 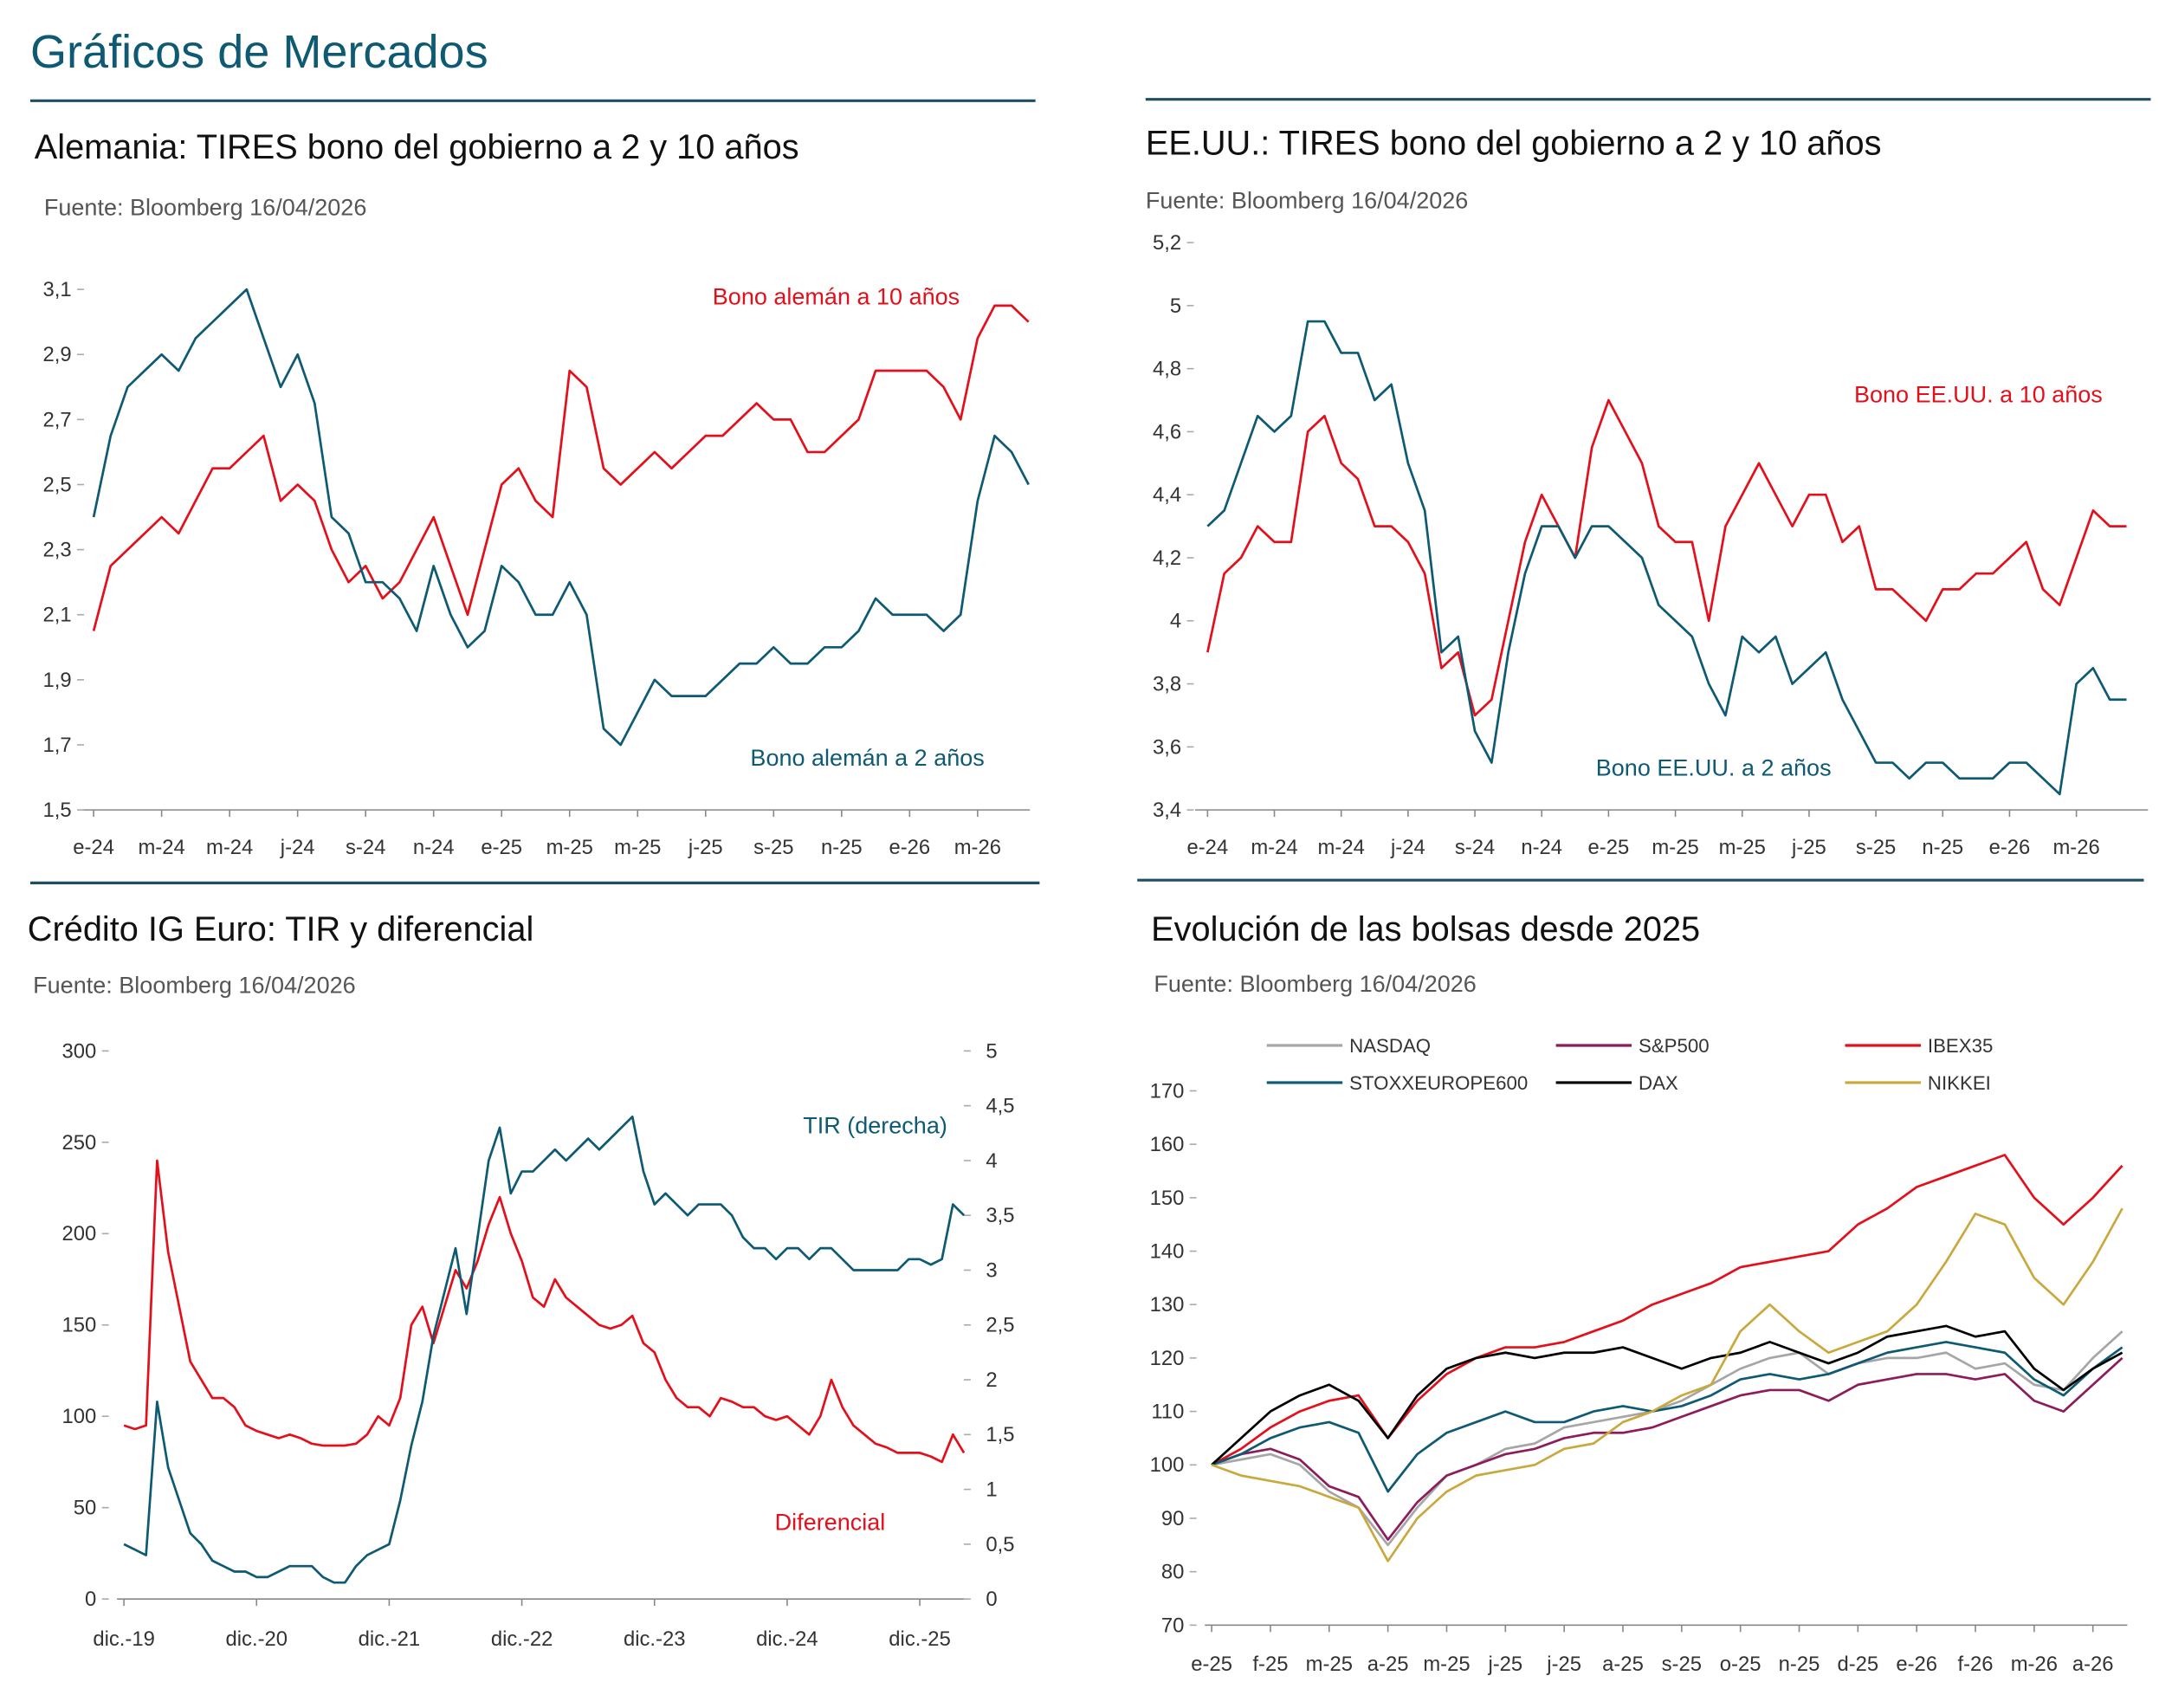 What do you see at coordinates (58, 289) in the screenshot?
I see `y-tick-label: 3,1` at bounding box center [58, 289].